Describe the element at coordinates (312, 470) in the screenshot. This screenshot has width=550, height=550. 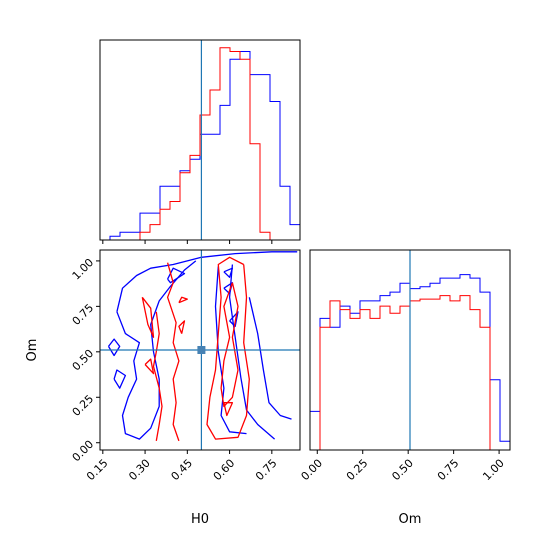
I see `x-tick-label: 0.00` at that location.